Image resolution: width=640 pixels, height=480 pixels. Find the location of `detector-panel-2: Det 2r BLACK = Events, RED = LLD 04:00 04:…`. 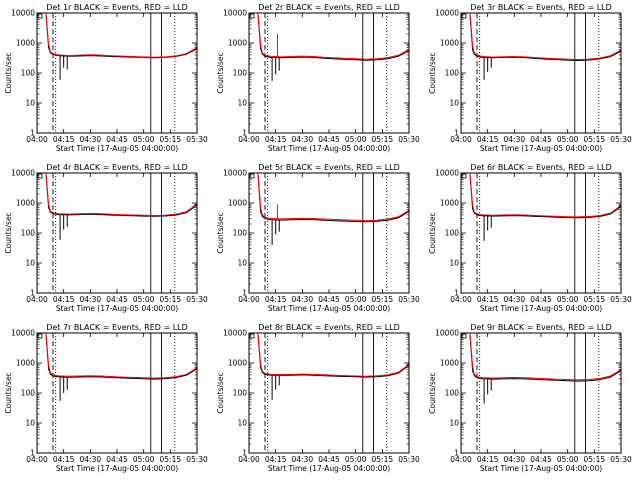

detector-panel-2: Det 2r BLACK = Events, RED = LLD 04:00 04:… is located at coordinates (318, 78).